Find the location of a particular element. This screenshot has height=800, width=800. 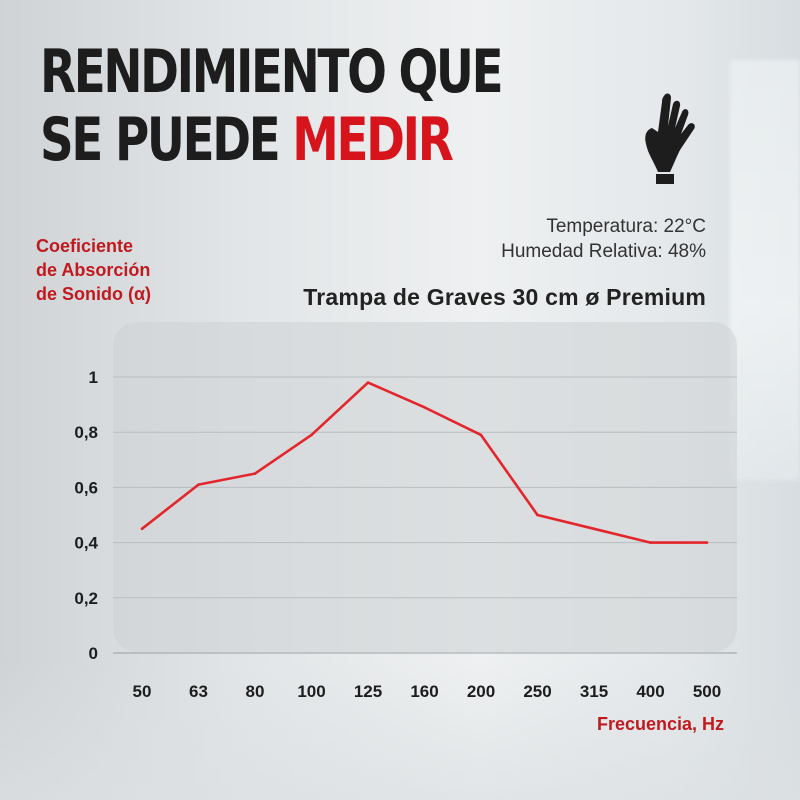

y-axis-label: Coeficiente de Absorción de Sonido (α) is located at coordinates (93, 270).